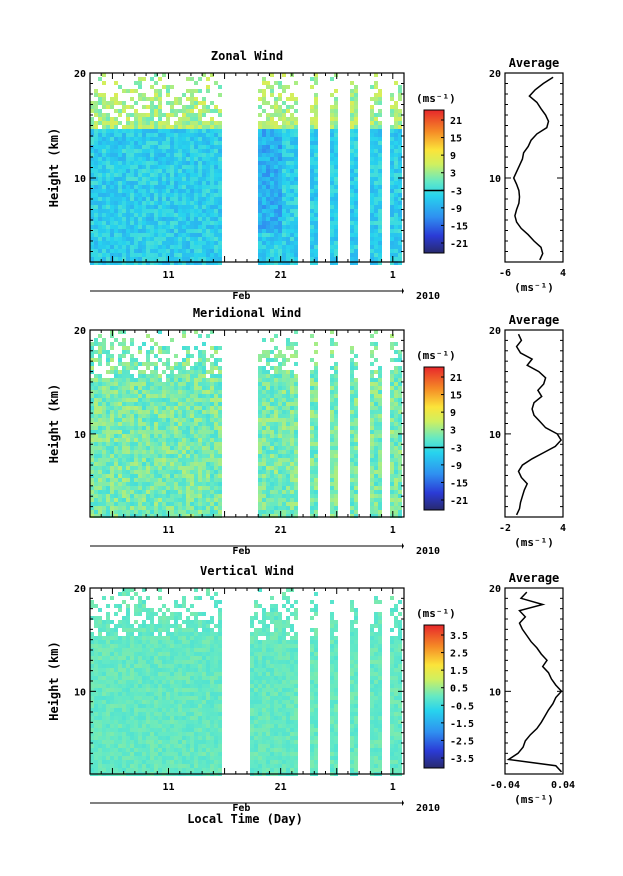 Image resolution: width=623 pixels, height=876 pixels. Describe the element at coordinates (462, 759) in the screenshot. I see `colorbar-tick-label: -3.5` at that location.